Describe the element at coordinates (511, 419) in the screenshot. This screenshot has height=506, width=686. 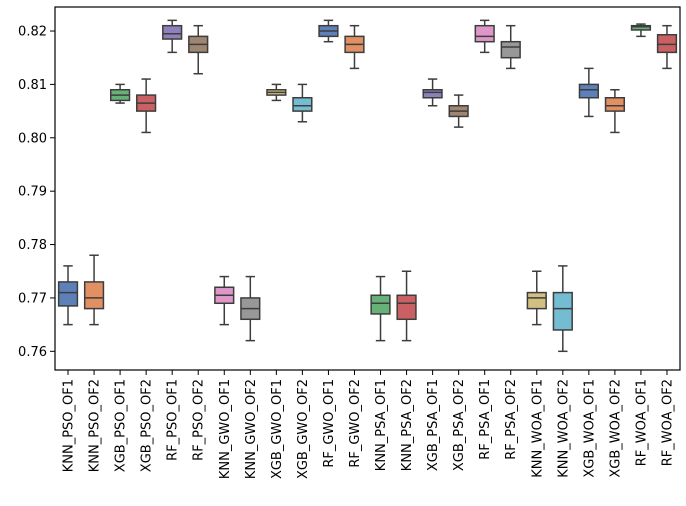
I see `x-tick-label: RF_PSA_OF2` at that location.